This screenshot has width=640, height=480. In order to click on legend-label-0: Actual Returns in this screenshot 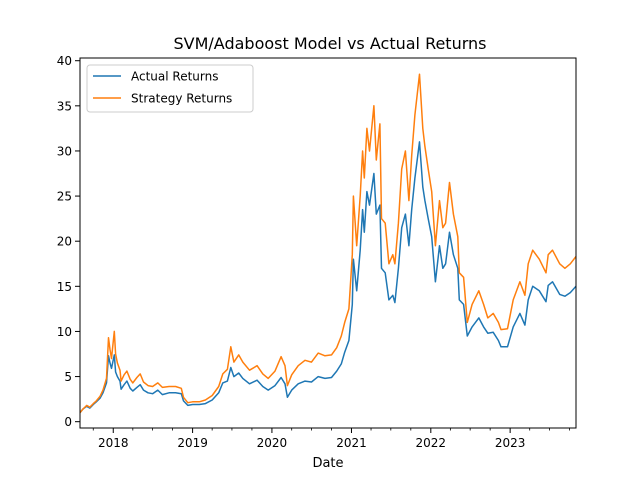, I will do `click(174, 77)`.